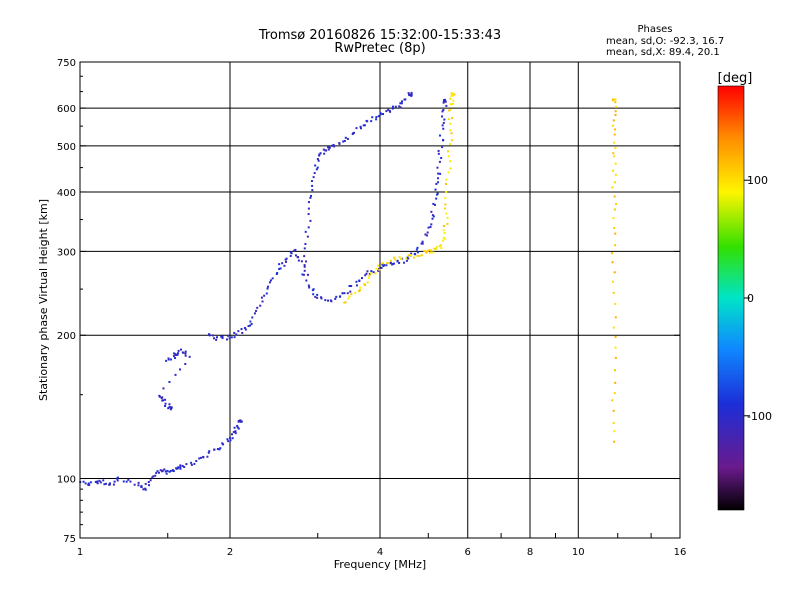 The width and height of the screenshot is (800, 600). I want to click on x-tick-label: 4, so click(380, 552).